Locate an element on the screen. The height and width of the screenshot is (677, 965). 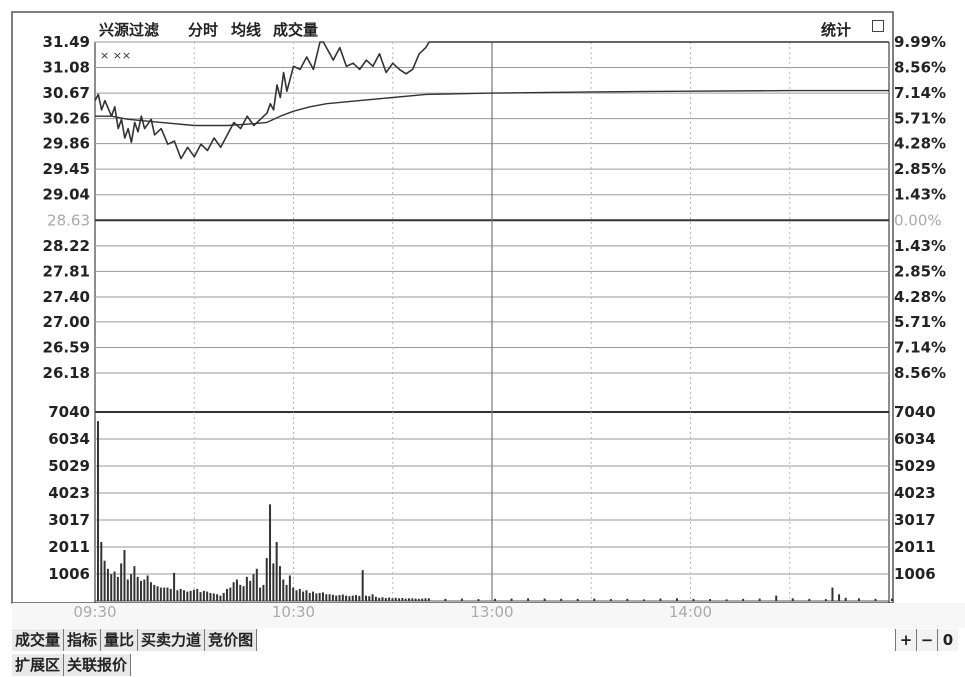
zoom-out-button: − is located at coordinates (926, 640).